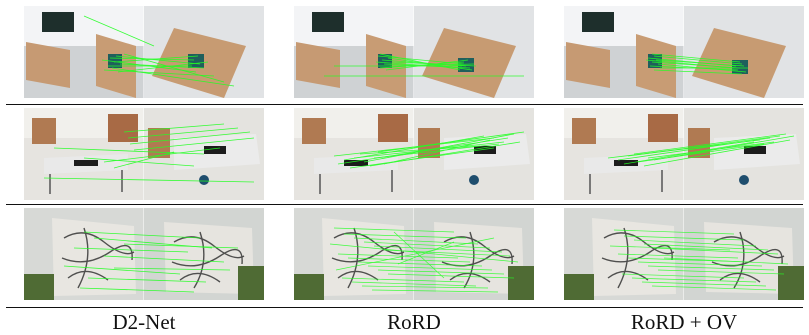 The height and width of the screenshot is (335, 809). What do you see at coordinates (144, 52) in the screenshot?
I see `panel-d2net-office-boards` at bounding box center [144, 52].